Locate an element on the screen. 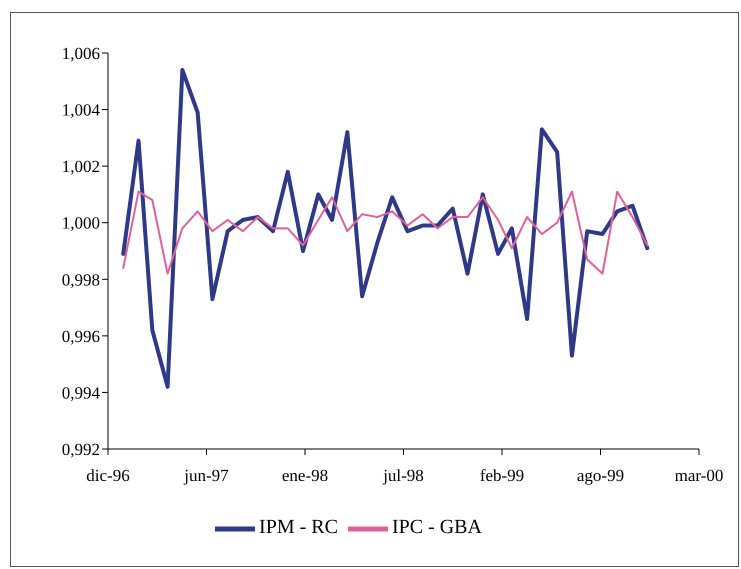 The image size is (741, 569). y-tick-label: 0,998 is located at coordinates (81, 280).